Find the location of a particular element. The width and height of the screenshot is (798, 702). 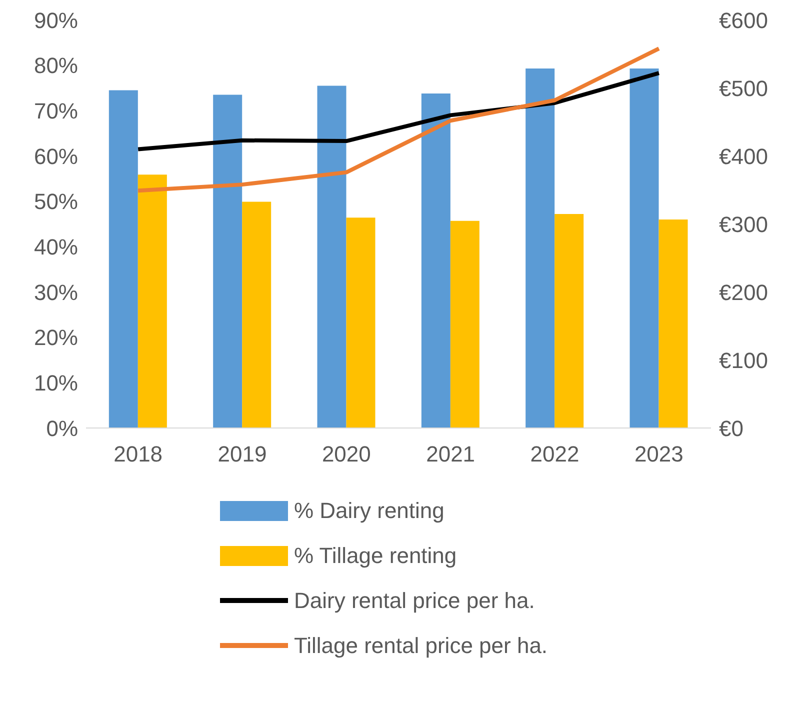

y2-tick-label: €0 is located at coordinates (731, 428).